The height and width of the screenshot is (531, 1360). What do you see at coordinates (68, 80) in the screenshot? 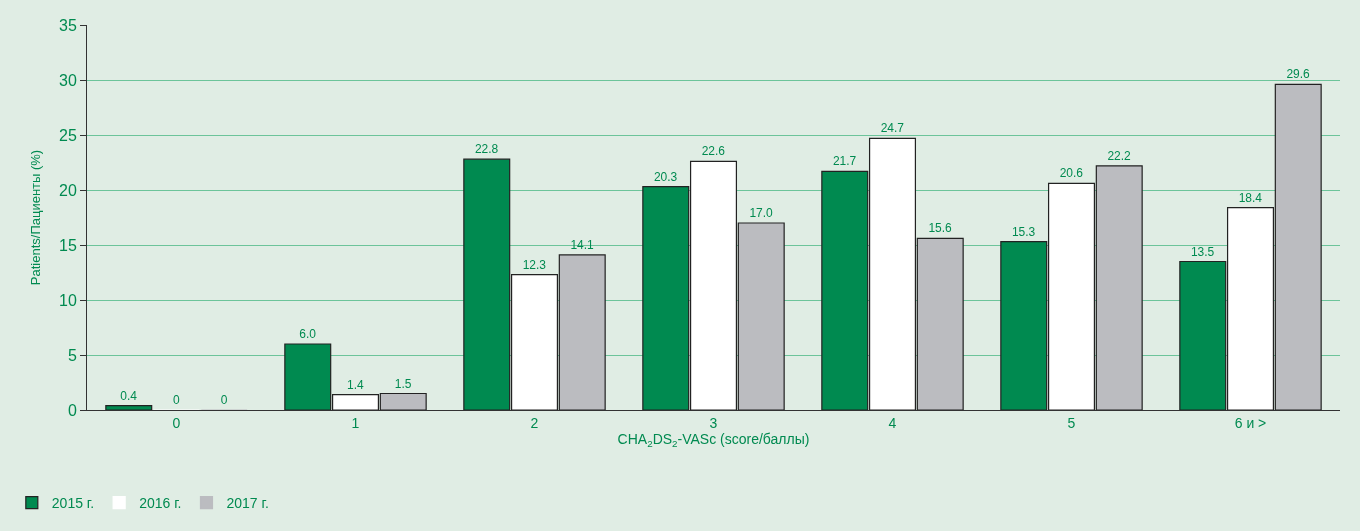
I see `y-tick-label: 30` at bounding box center [68, 80].